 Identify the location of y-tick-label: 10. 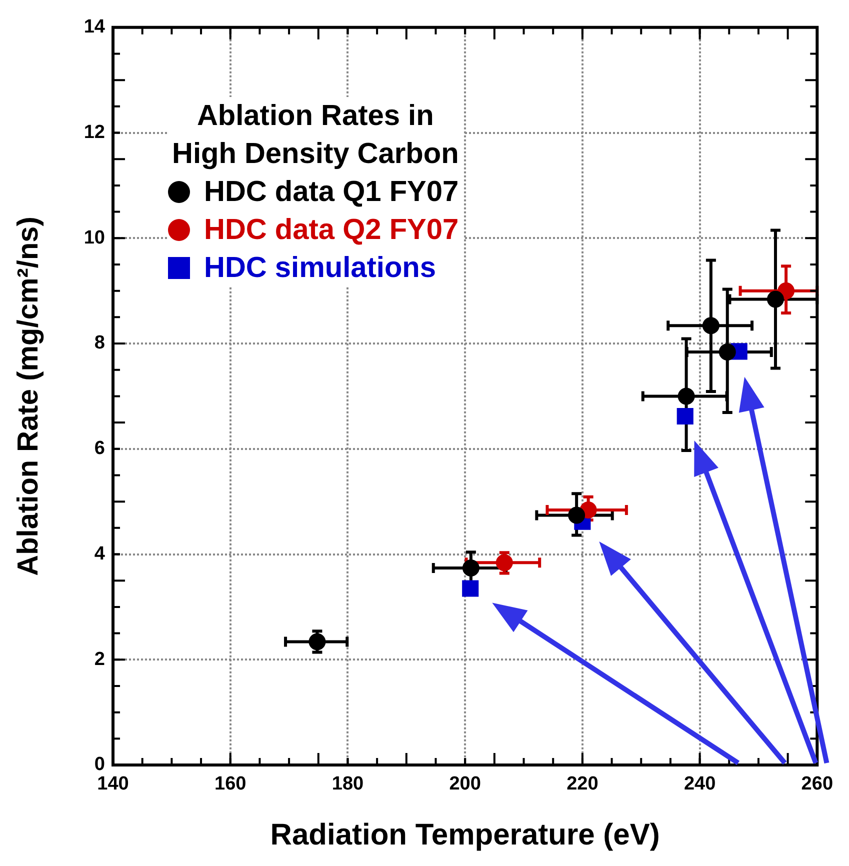
(94, 237).